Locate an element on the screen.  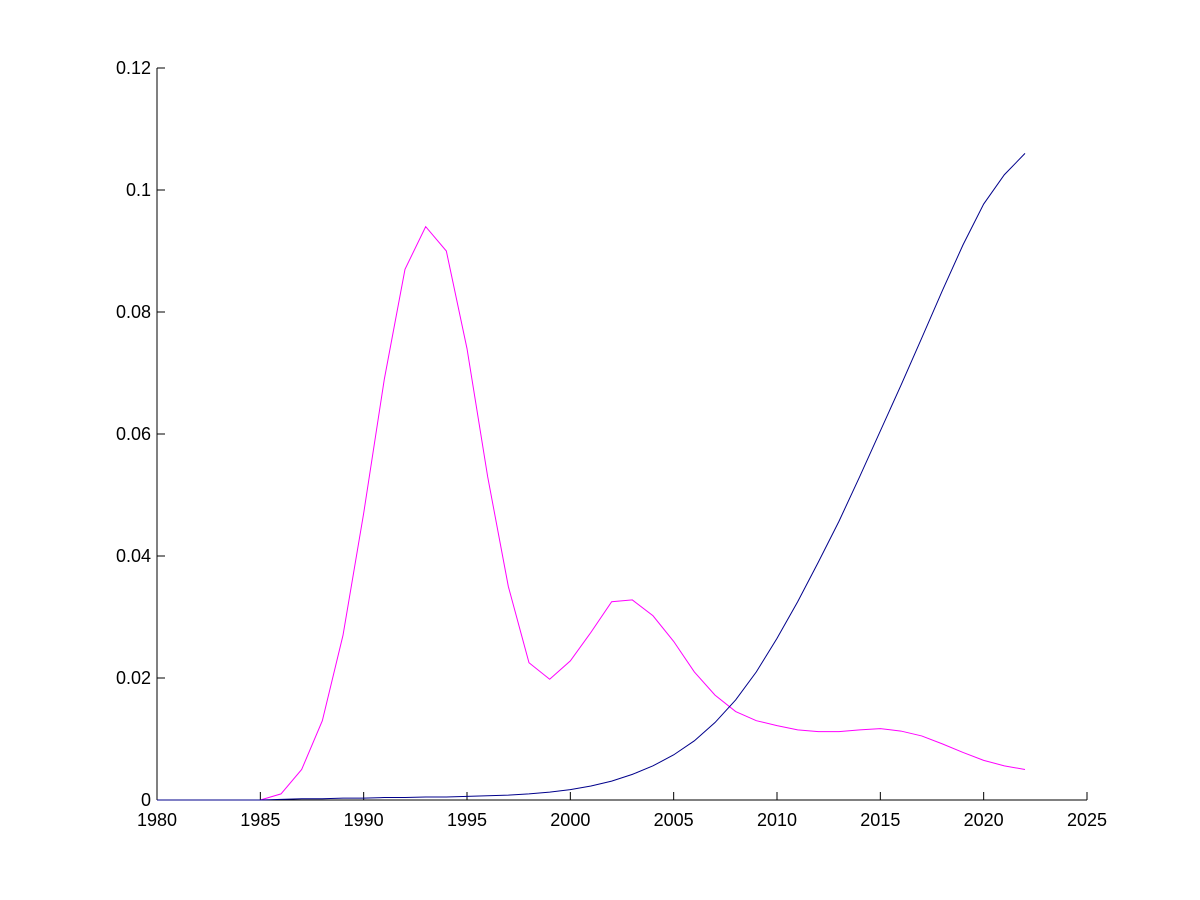
x-tick-label: 2010 is located at coordinates (777, 820).